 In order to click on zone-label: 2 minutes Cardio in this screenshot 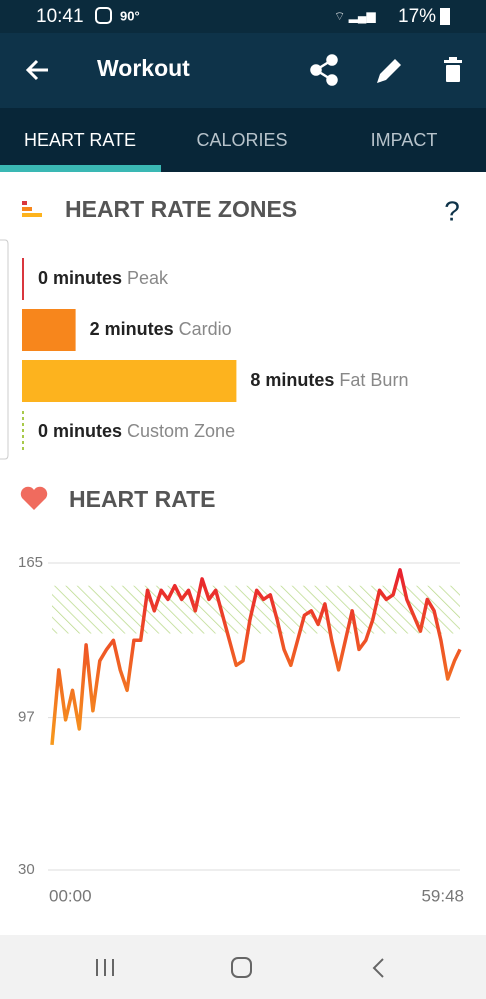, I will do `click(161, 329)`.